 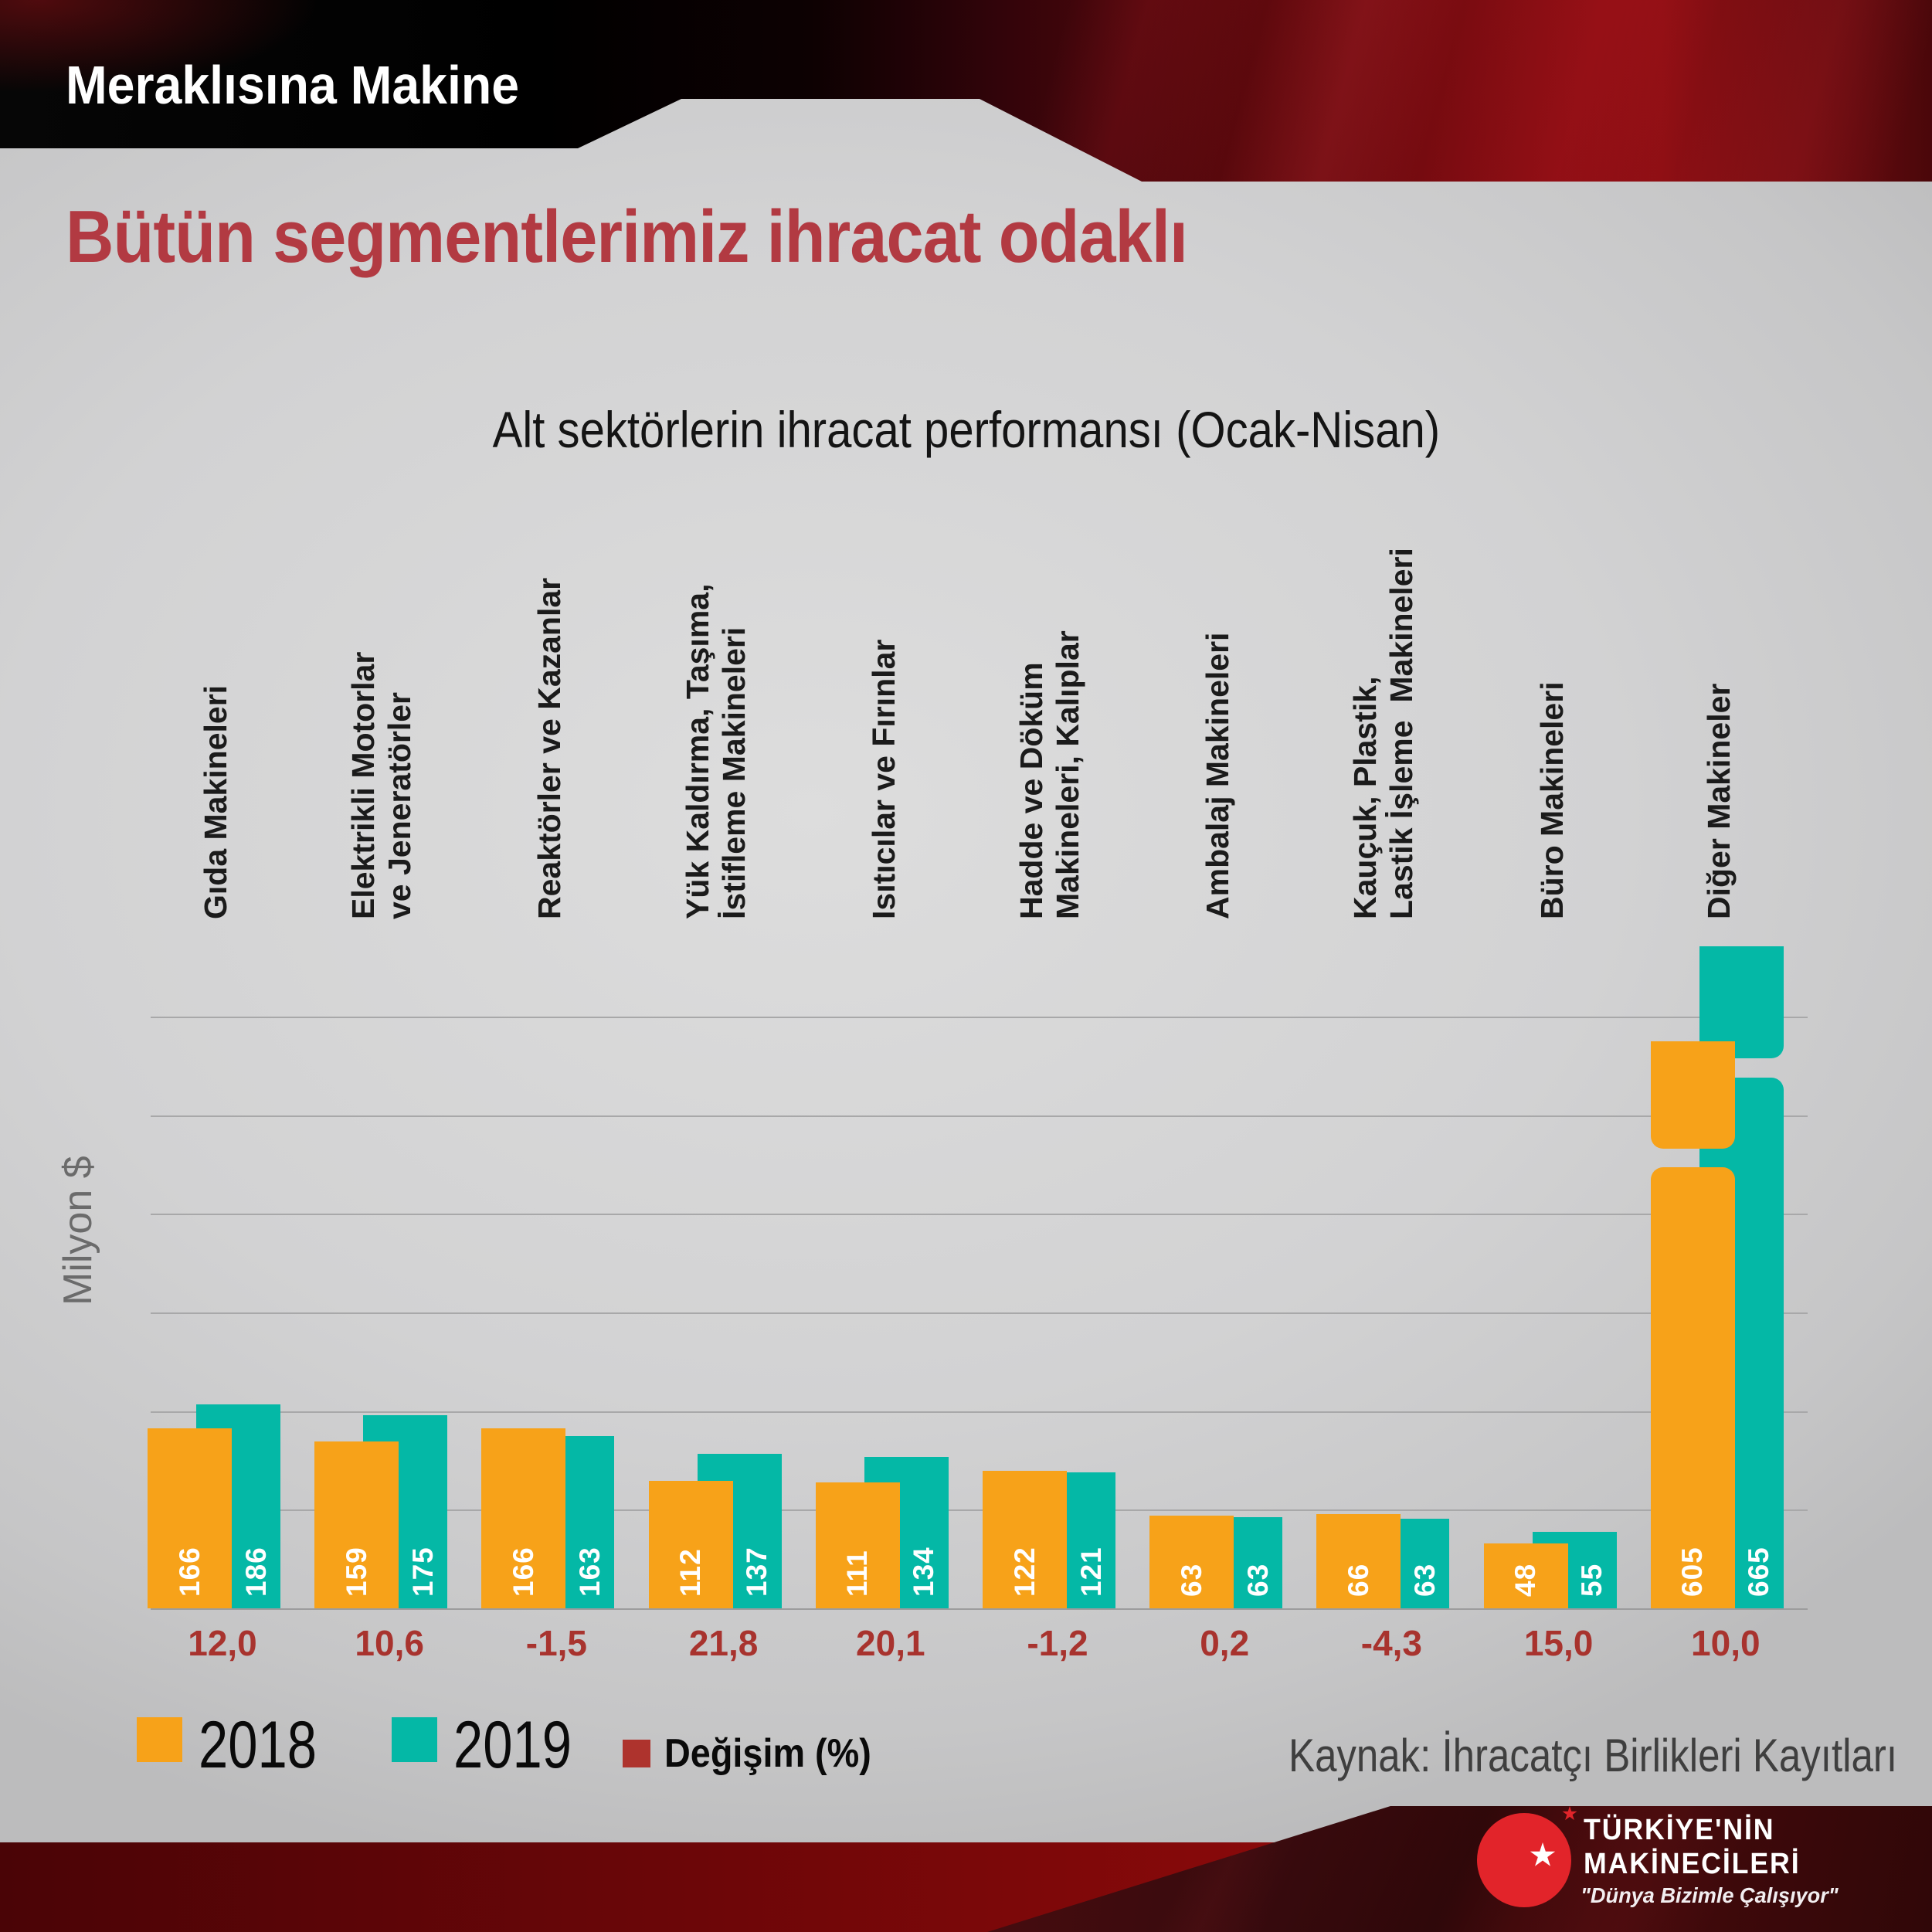 I want to click on change-percent-label: 15,0, so click(x=1559, y=1643).